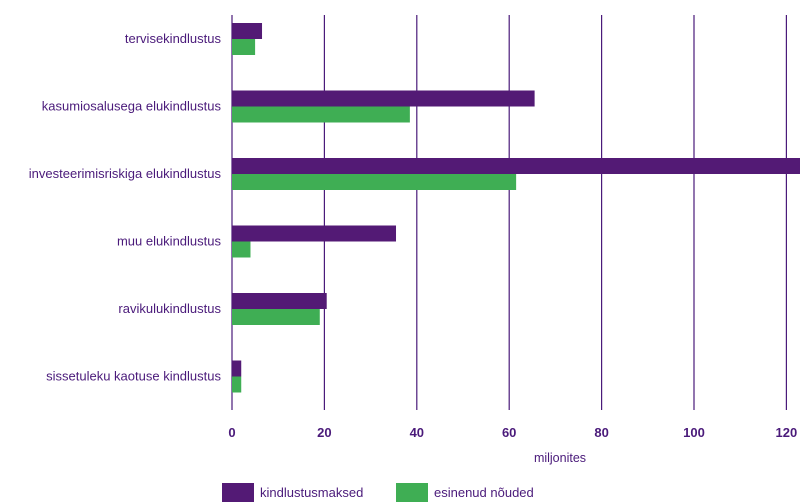 The image size is (800, 502). I want to click on x-tick-labels: 0 20 40 60 80 100 120, so click(512, 432).